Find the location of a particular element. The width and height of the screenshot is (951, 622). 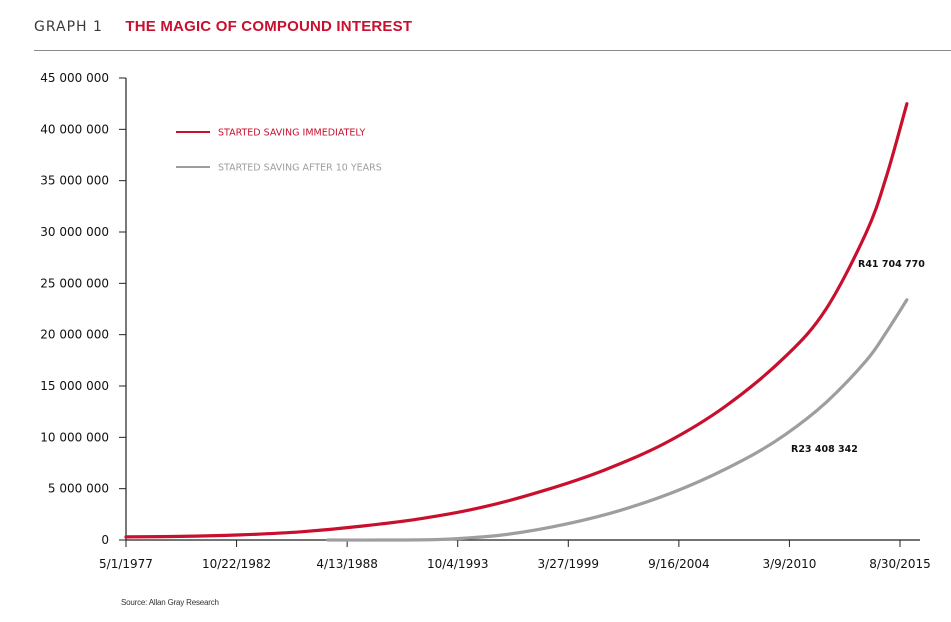

y-tick-label: 5 000 000 is located at coordinates (78, 489).